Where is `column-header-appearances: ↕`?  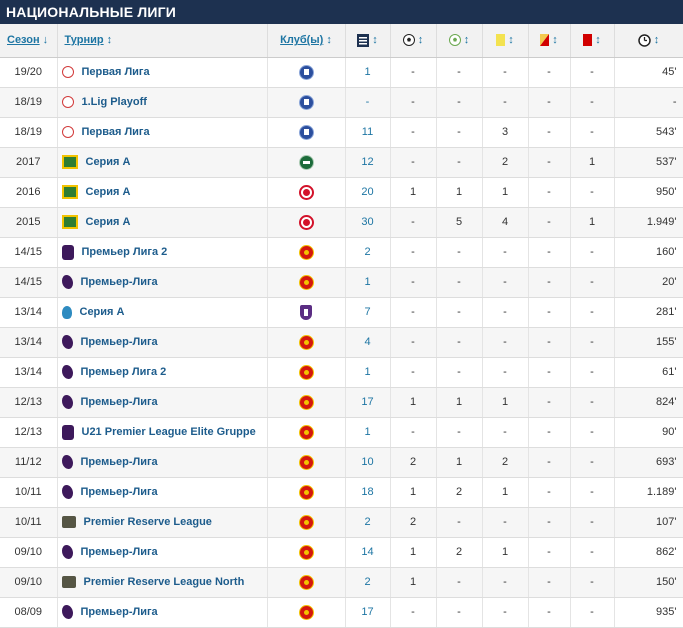 column-header-appearances: ↕ is located at coordinates (368, 41).